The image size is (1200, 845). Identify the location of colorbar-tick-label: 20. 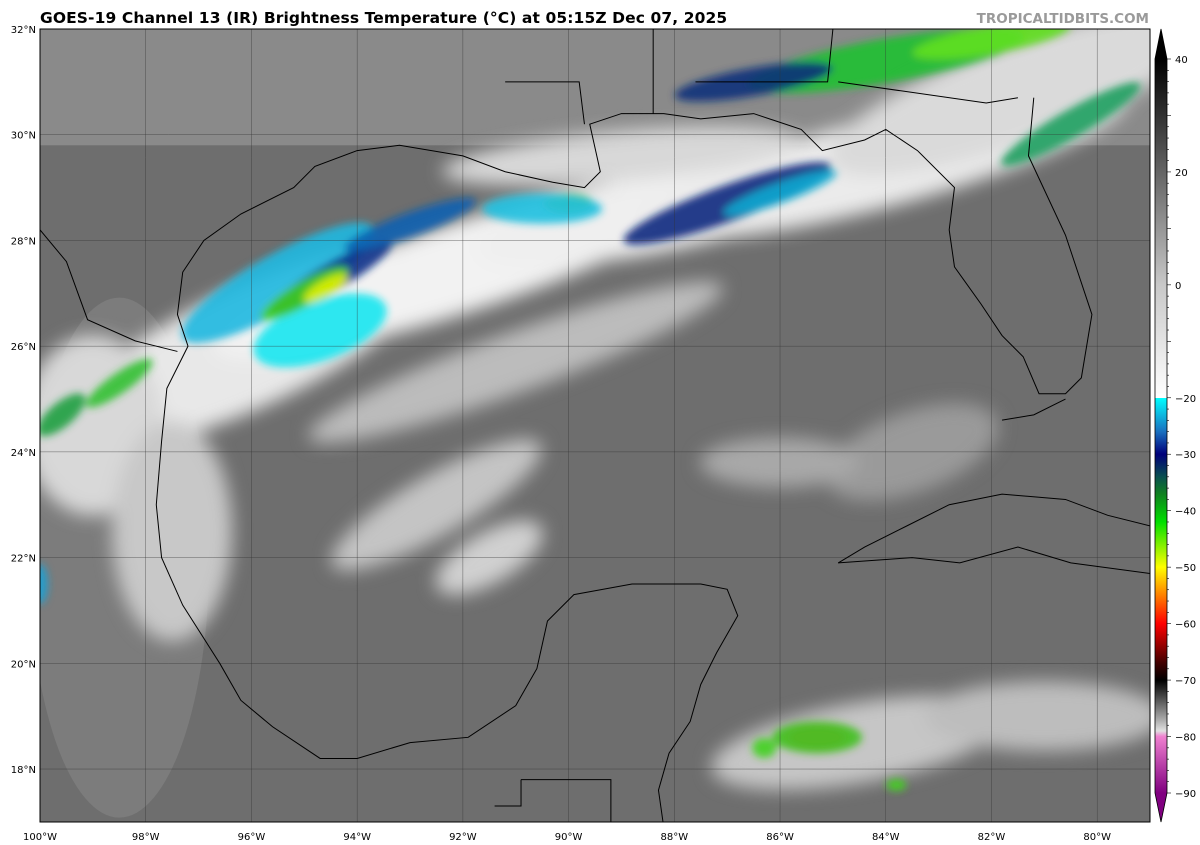
(1181, 173).